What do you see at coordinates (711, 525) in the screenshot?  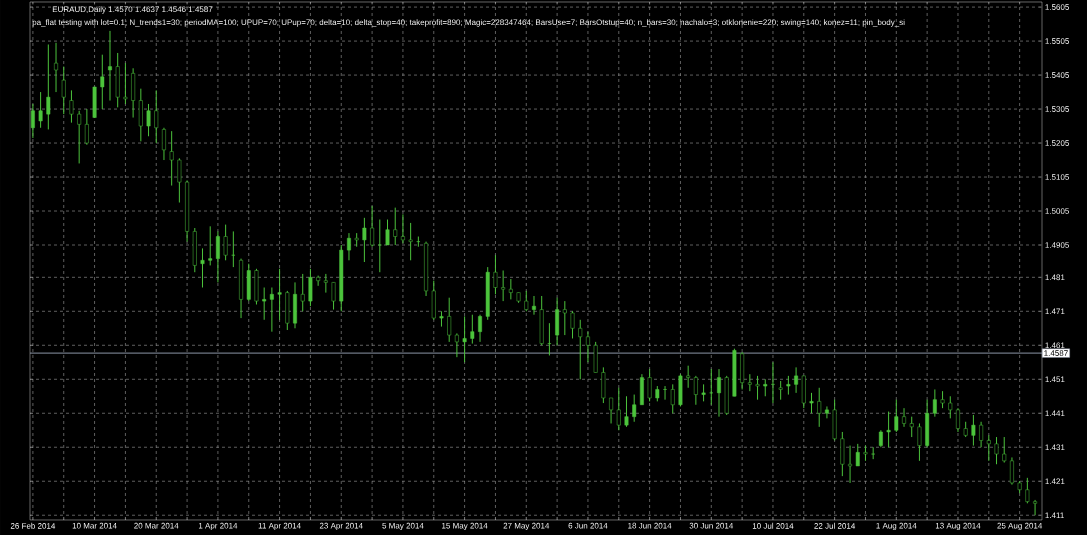 I see `x-tick-label: 30 Jun 2014` at bounding box center [711, 525].